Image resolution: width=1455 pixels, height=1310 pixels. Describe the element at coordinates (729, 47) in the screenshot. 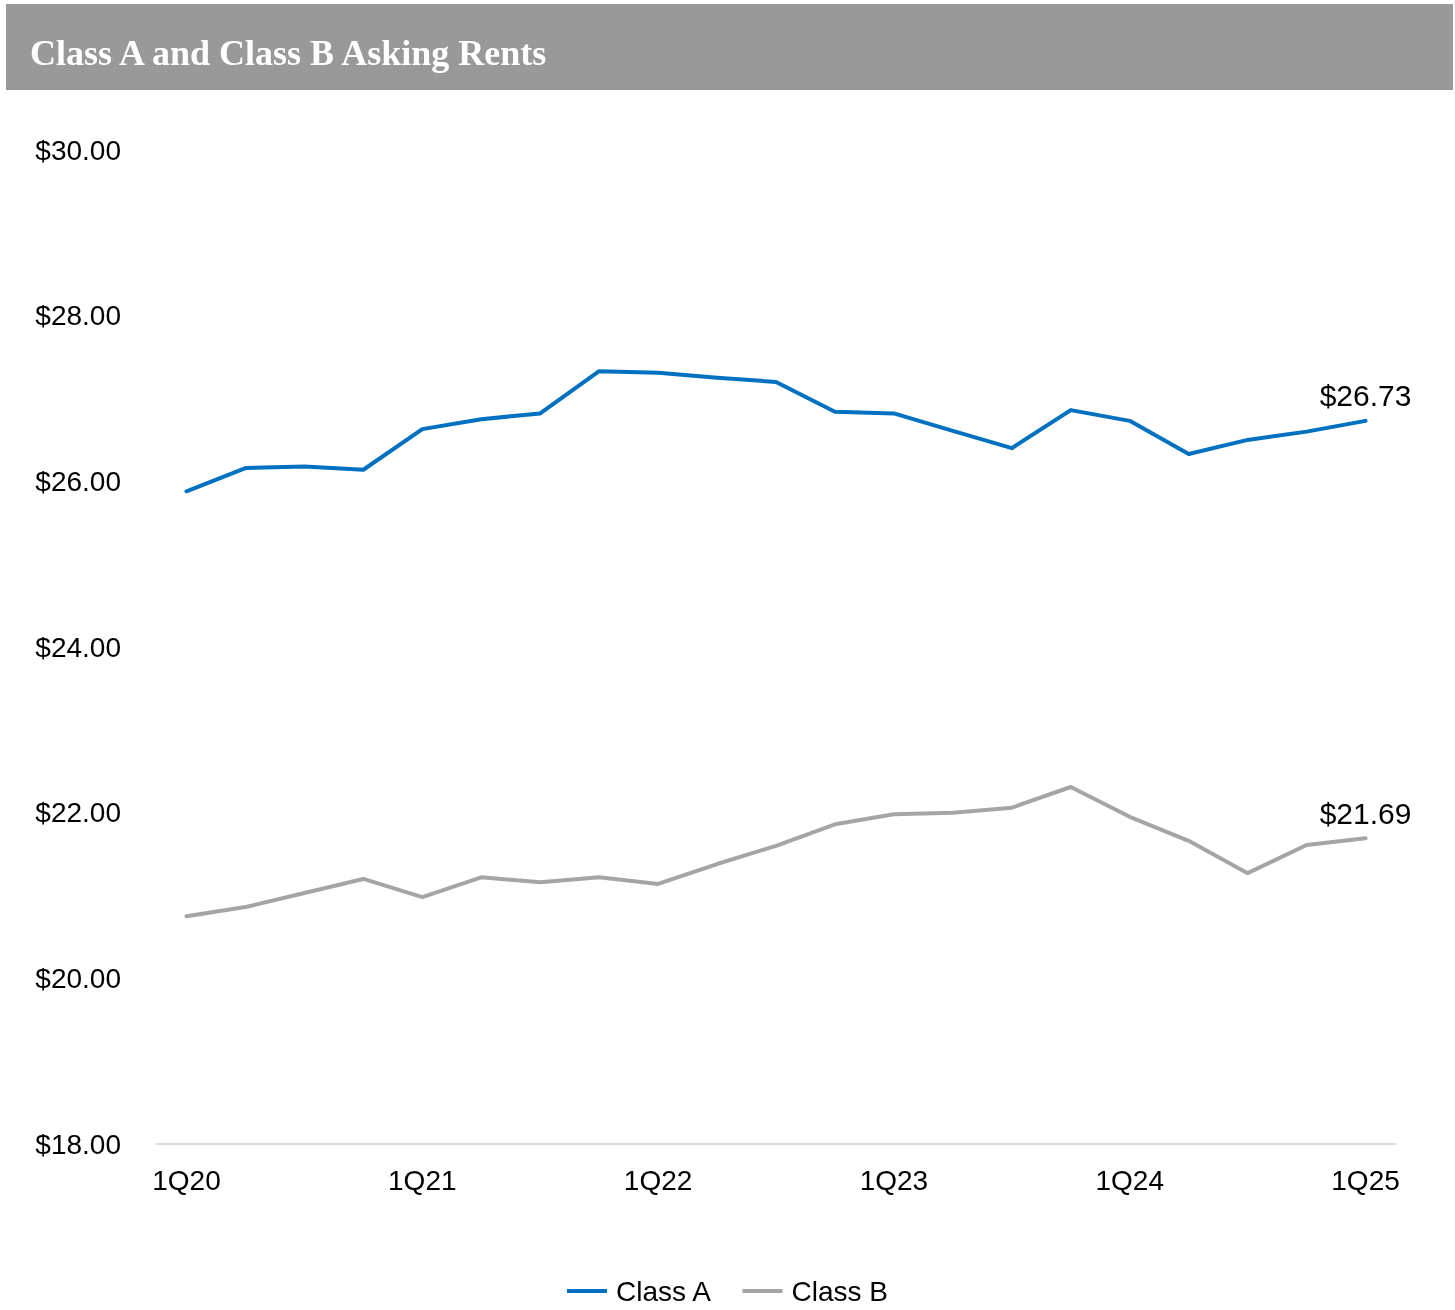

I see `chart-title: Class A and Class B Asking Rents` at that location.